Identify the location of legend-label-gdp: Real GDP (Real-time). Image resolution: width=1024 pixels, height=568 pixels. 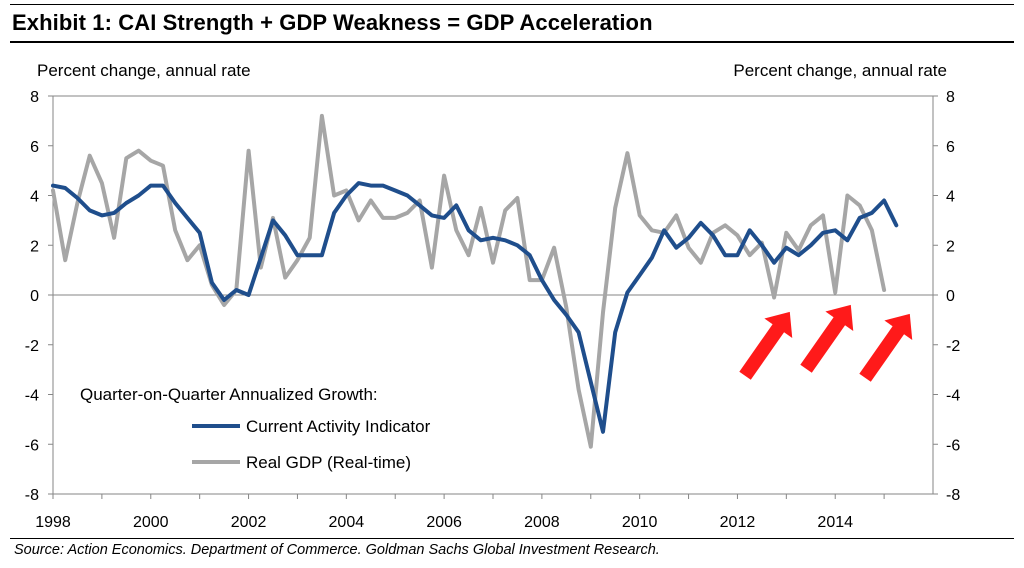
(328, 462).